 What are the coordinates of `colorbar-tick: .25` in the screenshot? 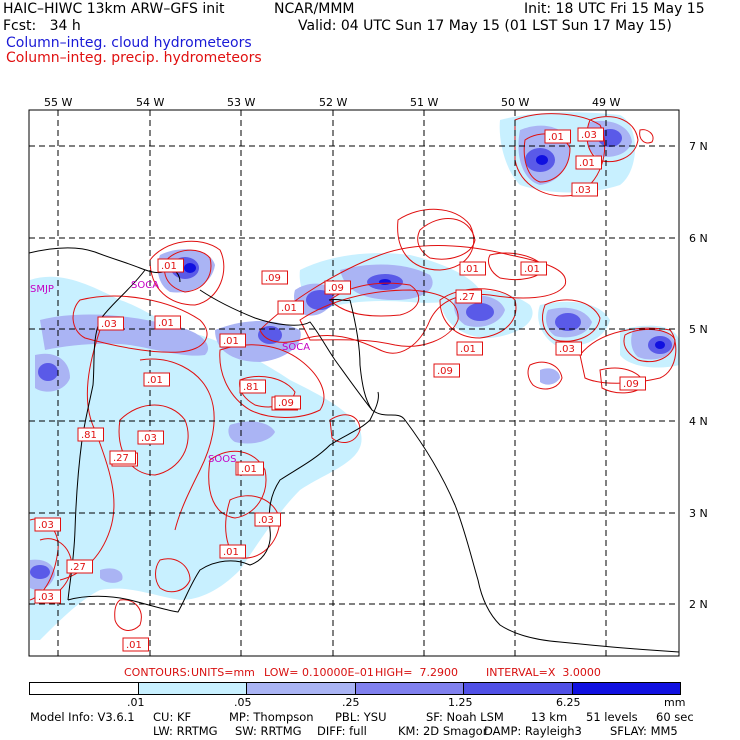 It's located at (351, 702).